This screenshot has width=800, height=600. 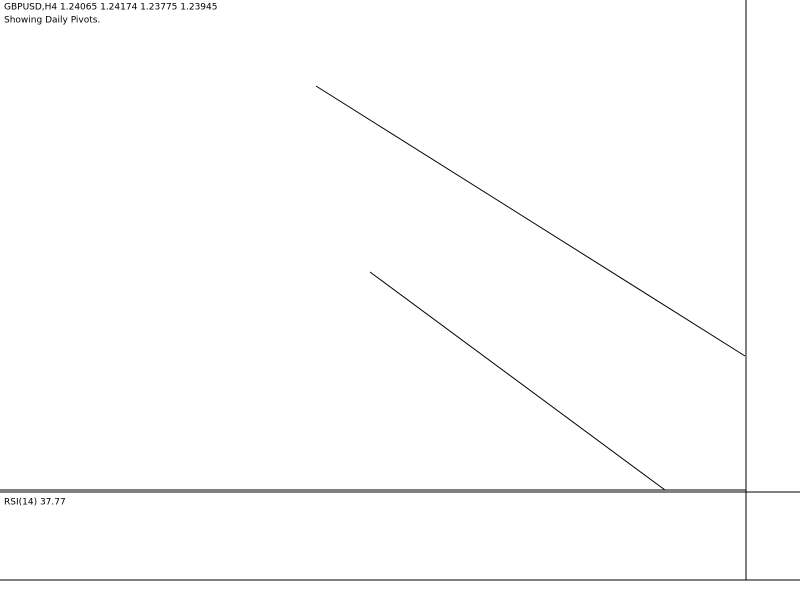 What do you see at coordinates (35, 503) in the screenshot?
I see `rsi-title: RSI(14) 37.77` at bounding box center [35, 503].